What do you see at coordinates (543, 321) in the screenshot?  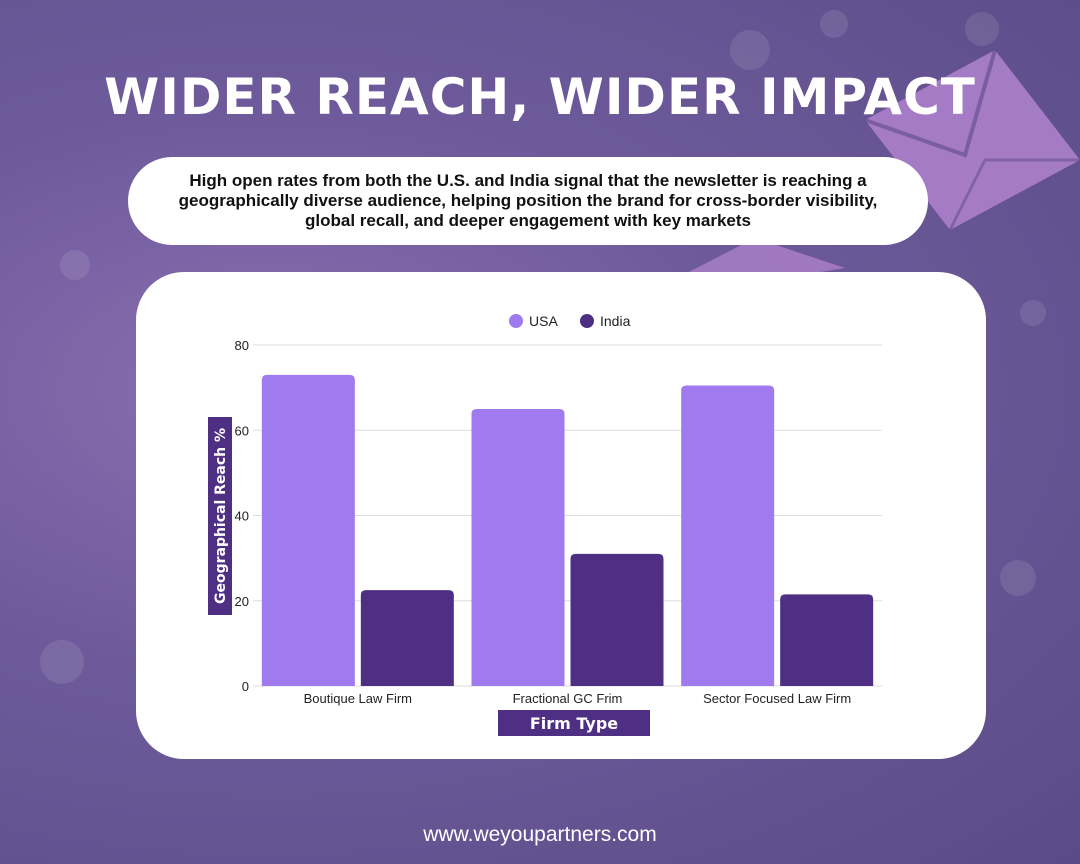 I see `legend-label: USA` at bounding box center [543, 321].